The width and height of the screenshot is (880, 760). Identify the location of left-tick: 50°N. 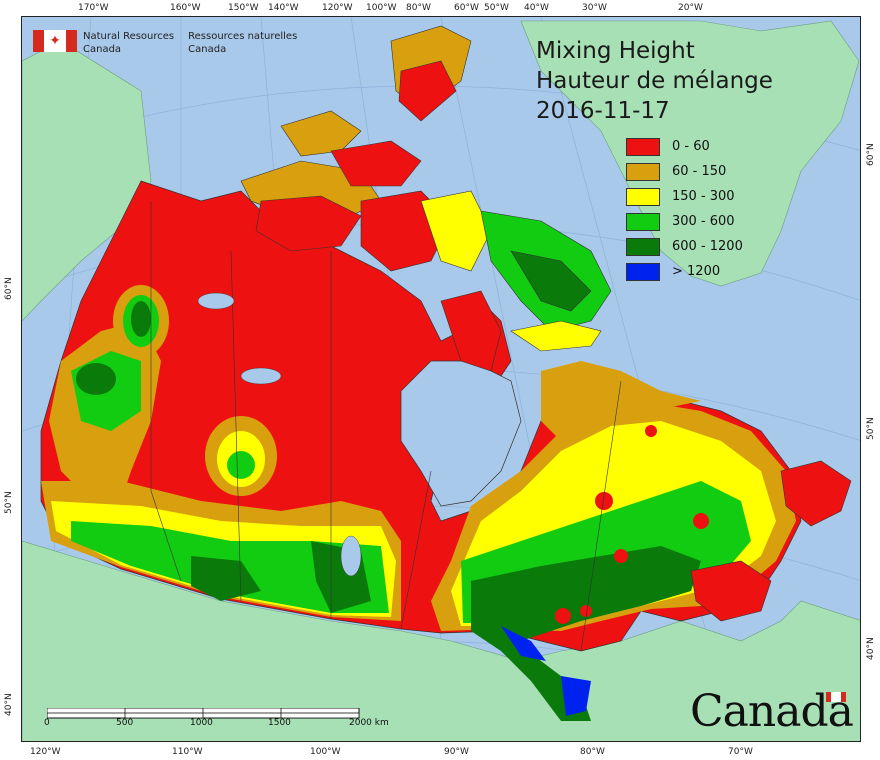
(9, 502).